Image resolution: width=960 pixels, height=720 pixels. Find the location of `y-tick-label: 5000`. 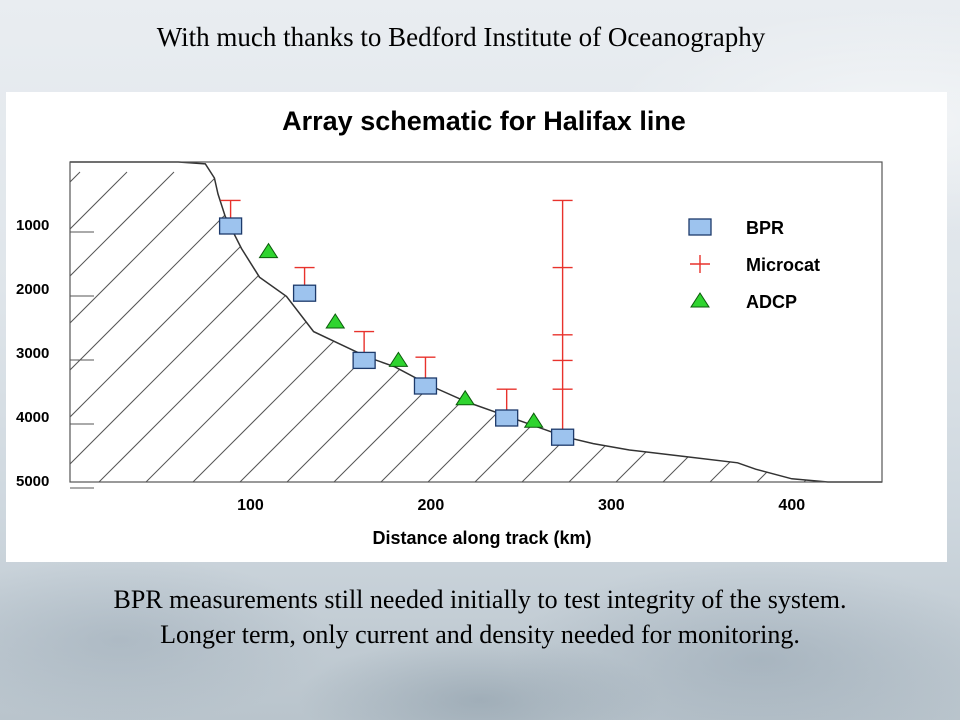

y-tick-label: 5000 is located at coordinates (32, 481).